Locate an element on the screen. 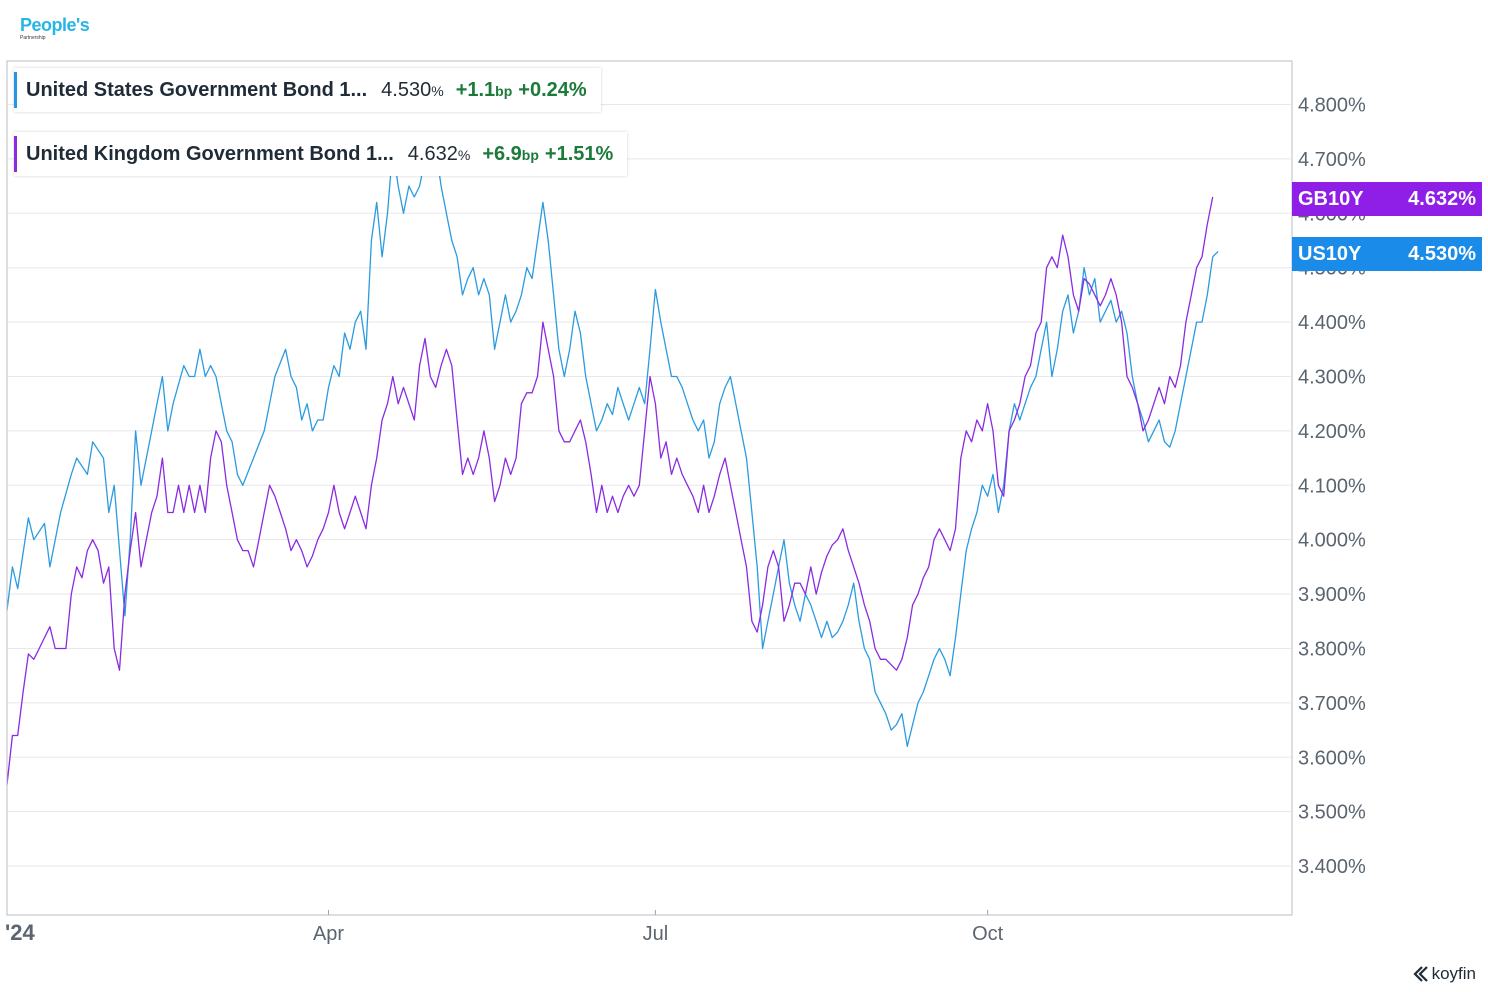 The image size is (1488, 992). x-axis-ticks: '24 Apr Jul Oct is located at coordinates (504, 927).